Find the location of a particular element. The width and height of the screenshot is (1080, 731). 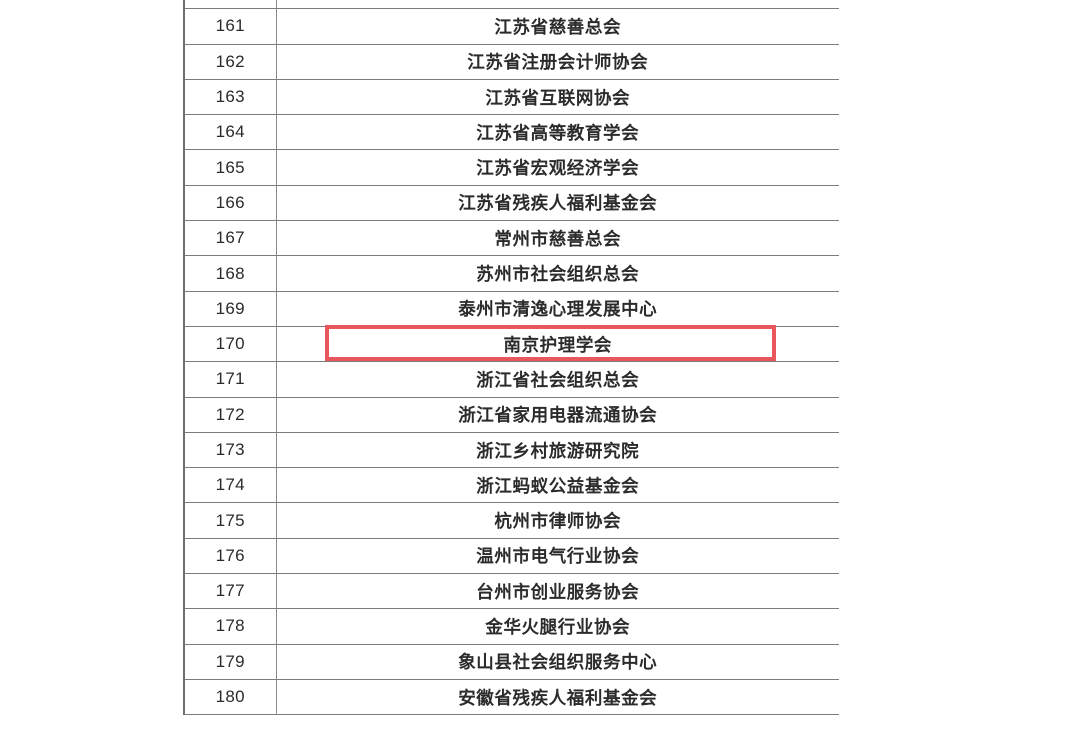

table-row: 179 象山县社会组织服务中心 is located at coordinates (511, 661).